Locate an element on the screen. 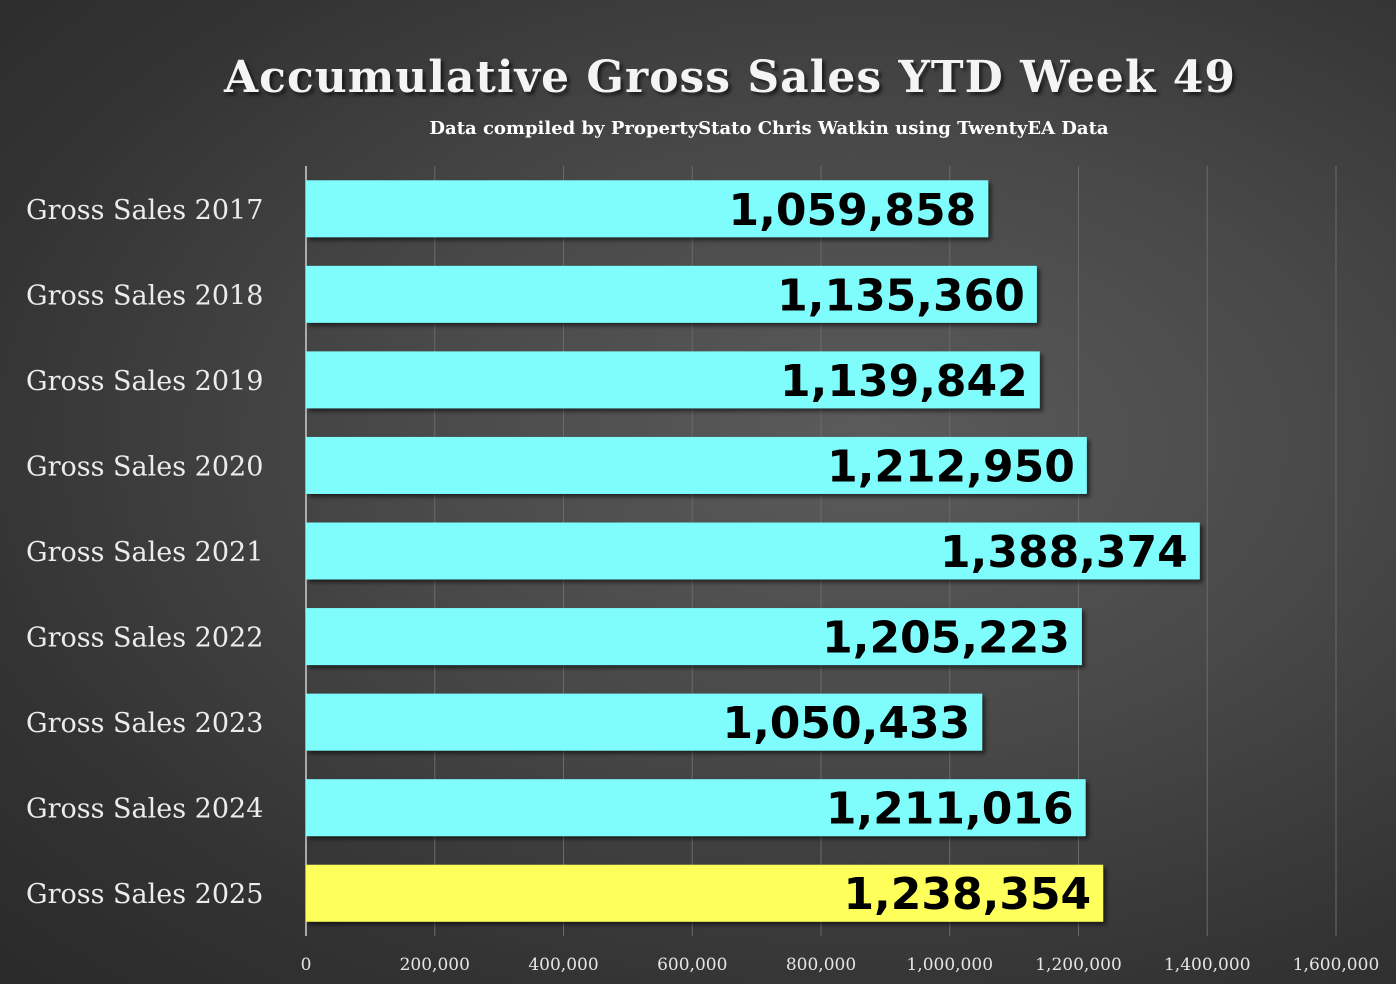  category-label: Gross Sales 2020 is located at coordinates (144, 466).